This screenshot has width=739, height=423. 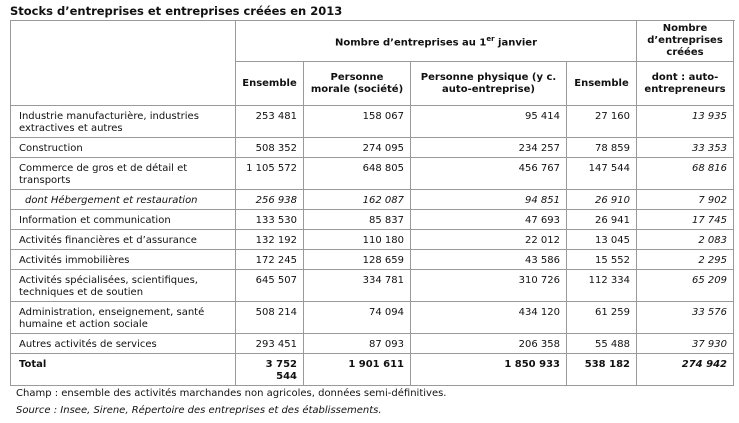 What do you see at coordinates (515, 43) in the screenshot?
I see `group-text: janvier` at bounding box center [515, 43].